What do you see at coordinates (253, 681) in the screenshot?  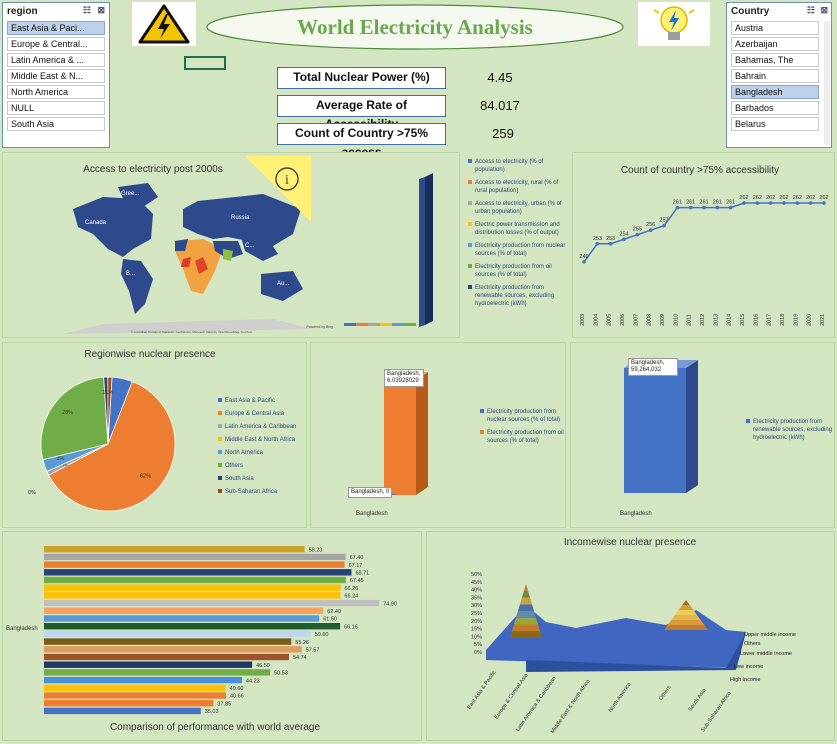 I see `world-average-data-label: 44.23` at bounding box center [253, 681].